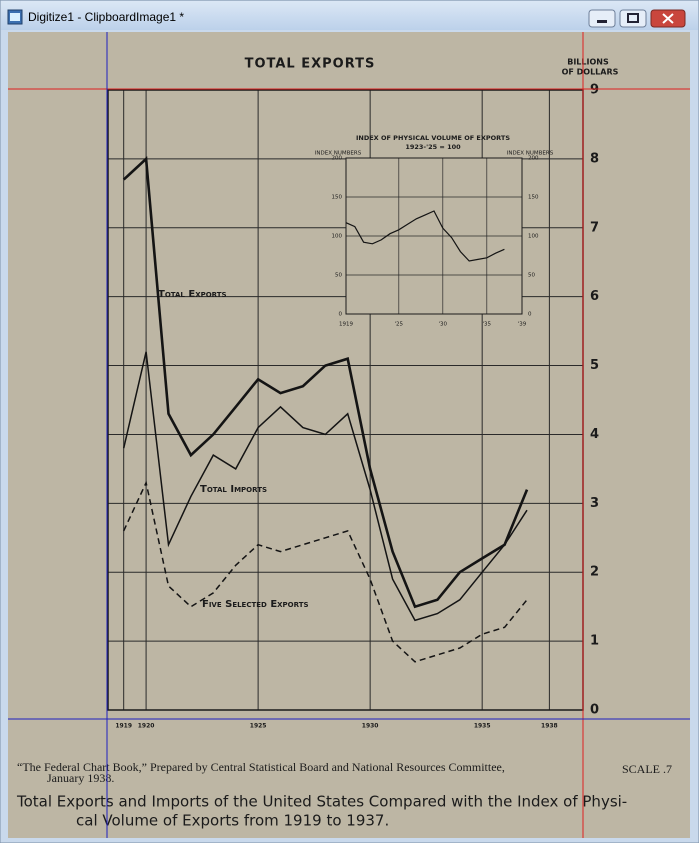  Describe the element at coordinates (522, 325) in the screenshot. I see `x-tick-label: '39` at that location.